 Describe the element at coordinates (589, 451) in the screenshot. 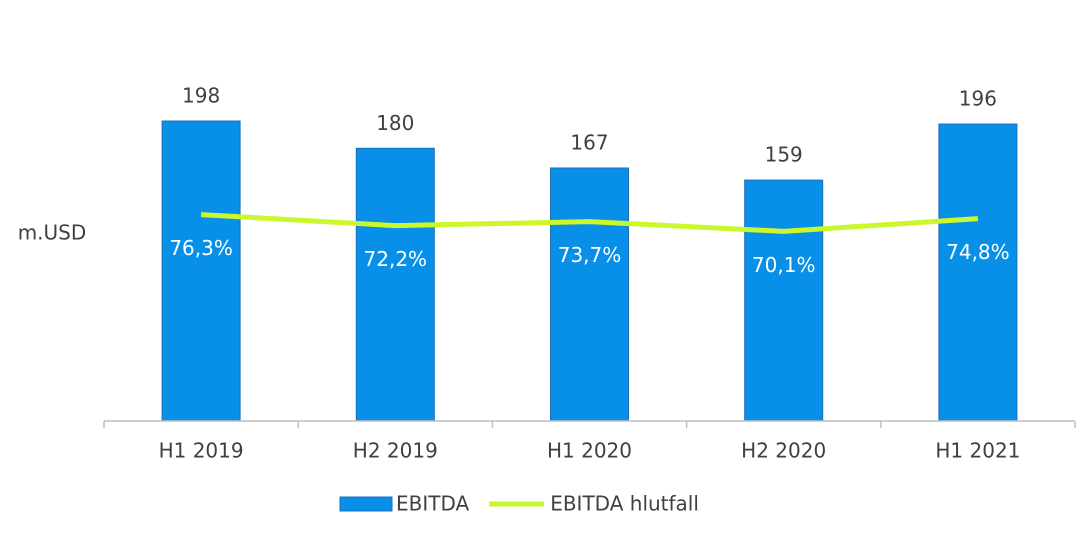

I see `x-tick-label: H1 2020` at that location.